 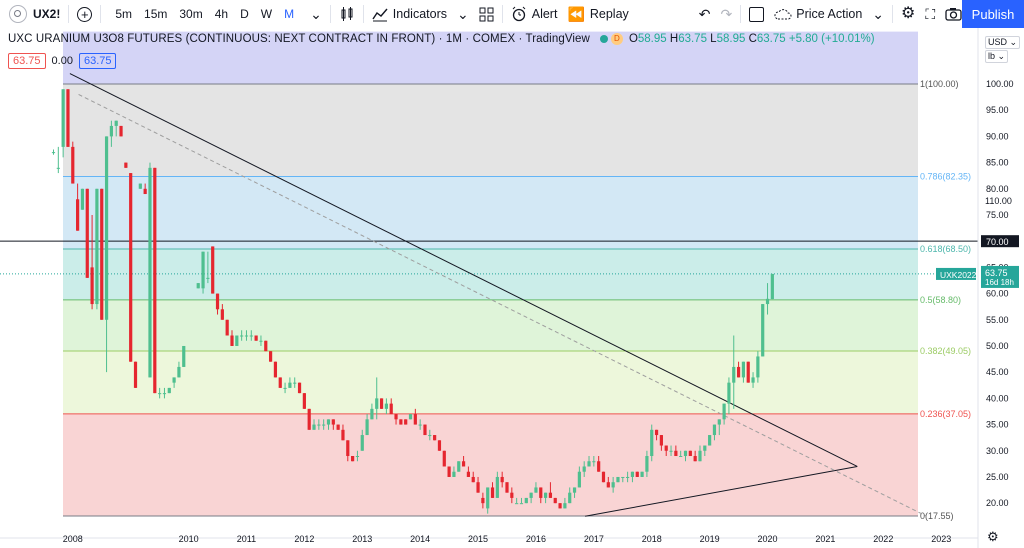 What do you see at coordinates (266, 14) in the screenshot?
I see `interval-w: W` at bounding box center [266, 14].